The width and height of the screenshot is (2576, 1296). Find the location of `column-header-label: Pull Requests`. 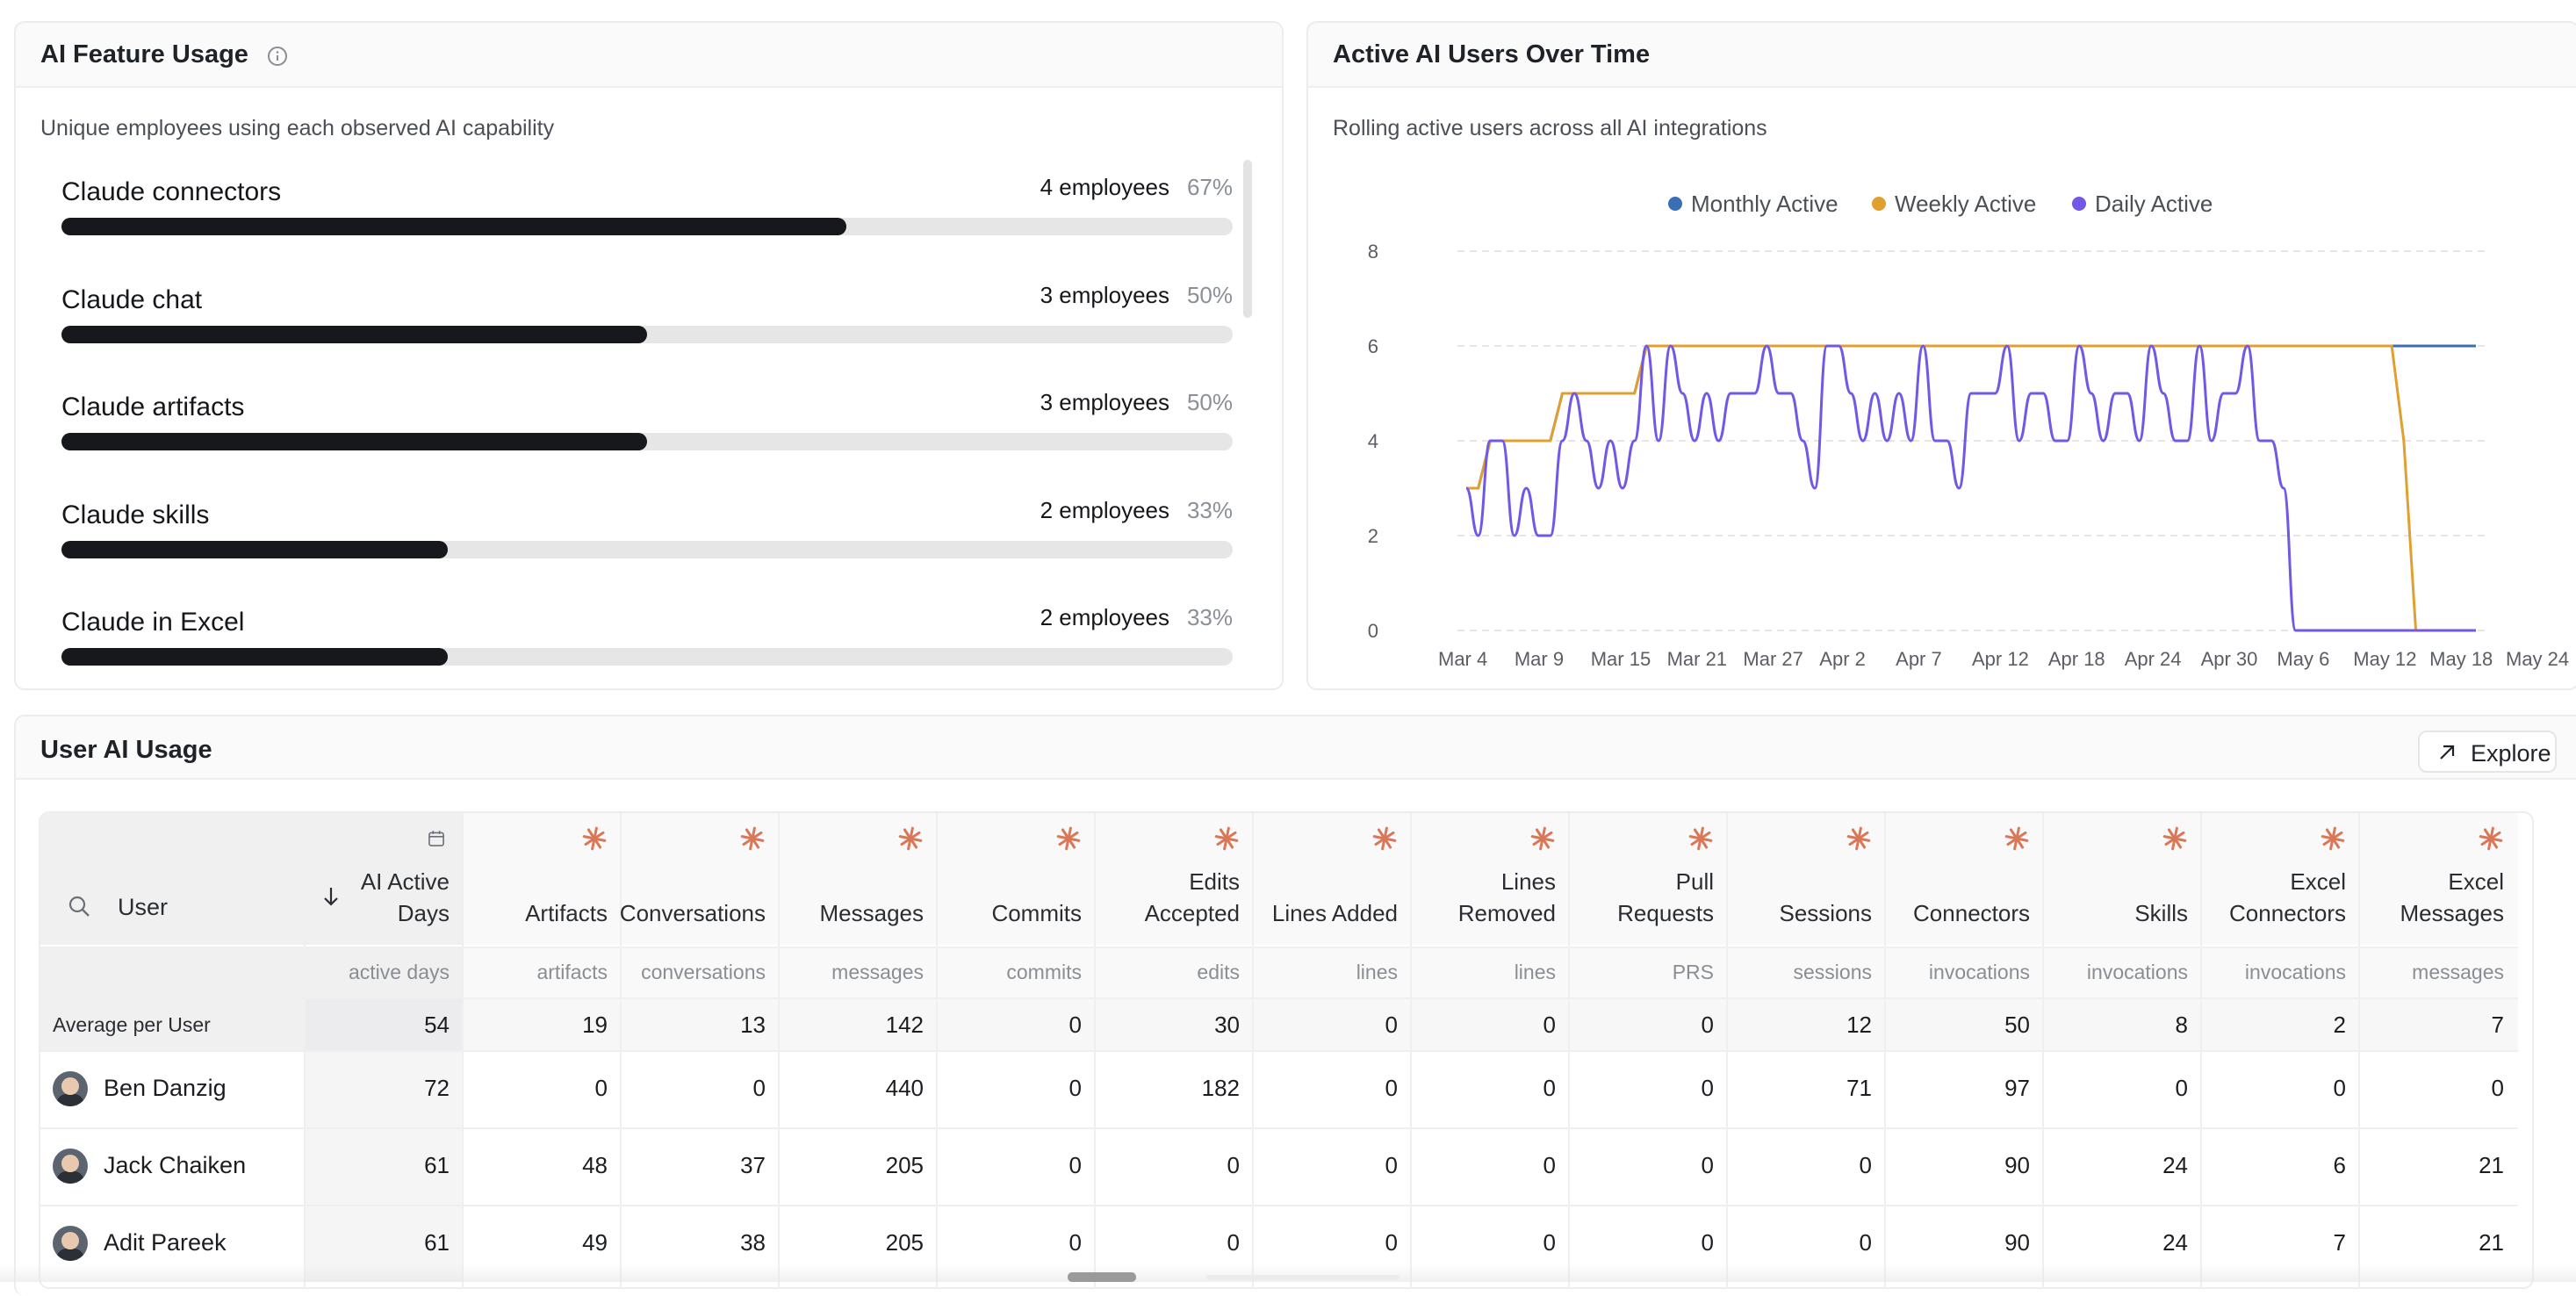

column-header-label: Pull Requests is located at coordinates (1665, 897).